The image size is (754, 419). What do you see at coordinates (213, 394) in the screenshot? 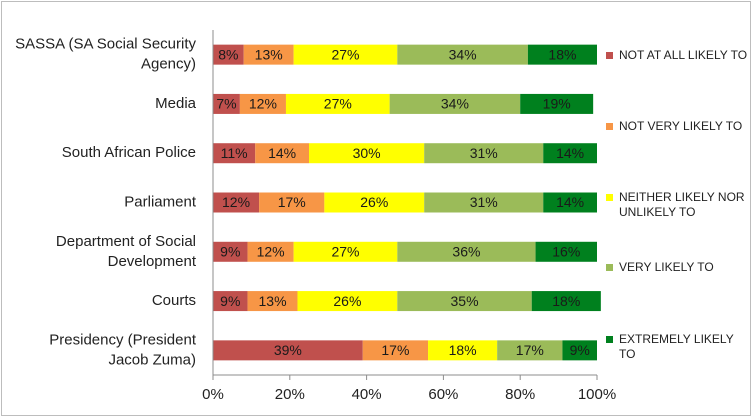
I see `x-tick-label: 0%` at bounding box center [213, 394].